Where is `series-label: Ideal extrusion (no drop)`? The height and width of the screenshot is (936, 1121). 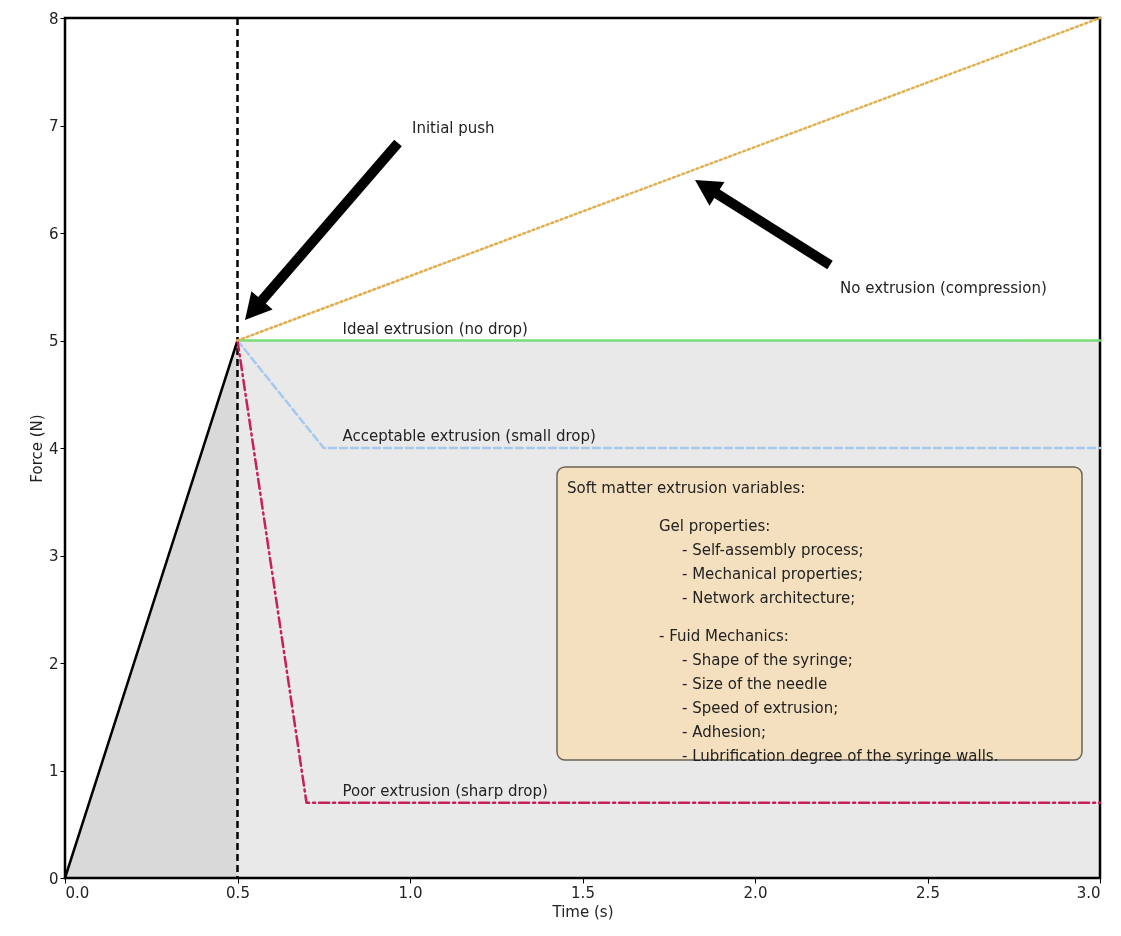
series-label: Ideal extrusion (no drop) is located at coordinates (435, 328).